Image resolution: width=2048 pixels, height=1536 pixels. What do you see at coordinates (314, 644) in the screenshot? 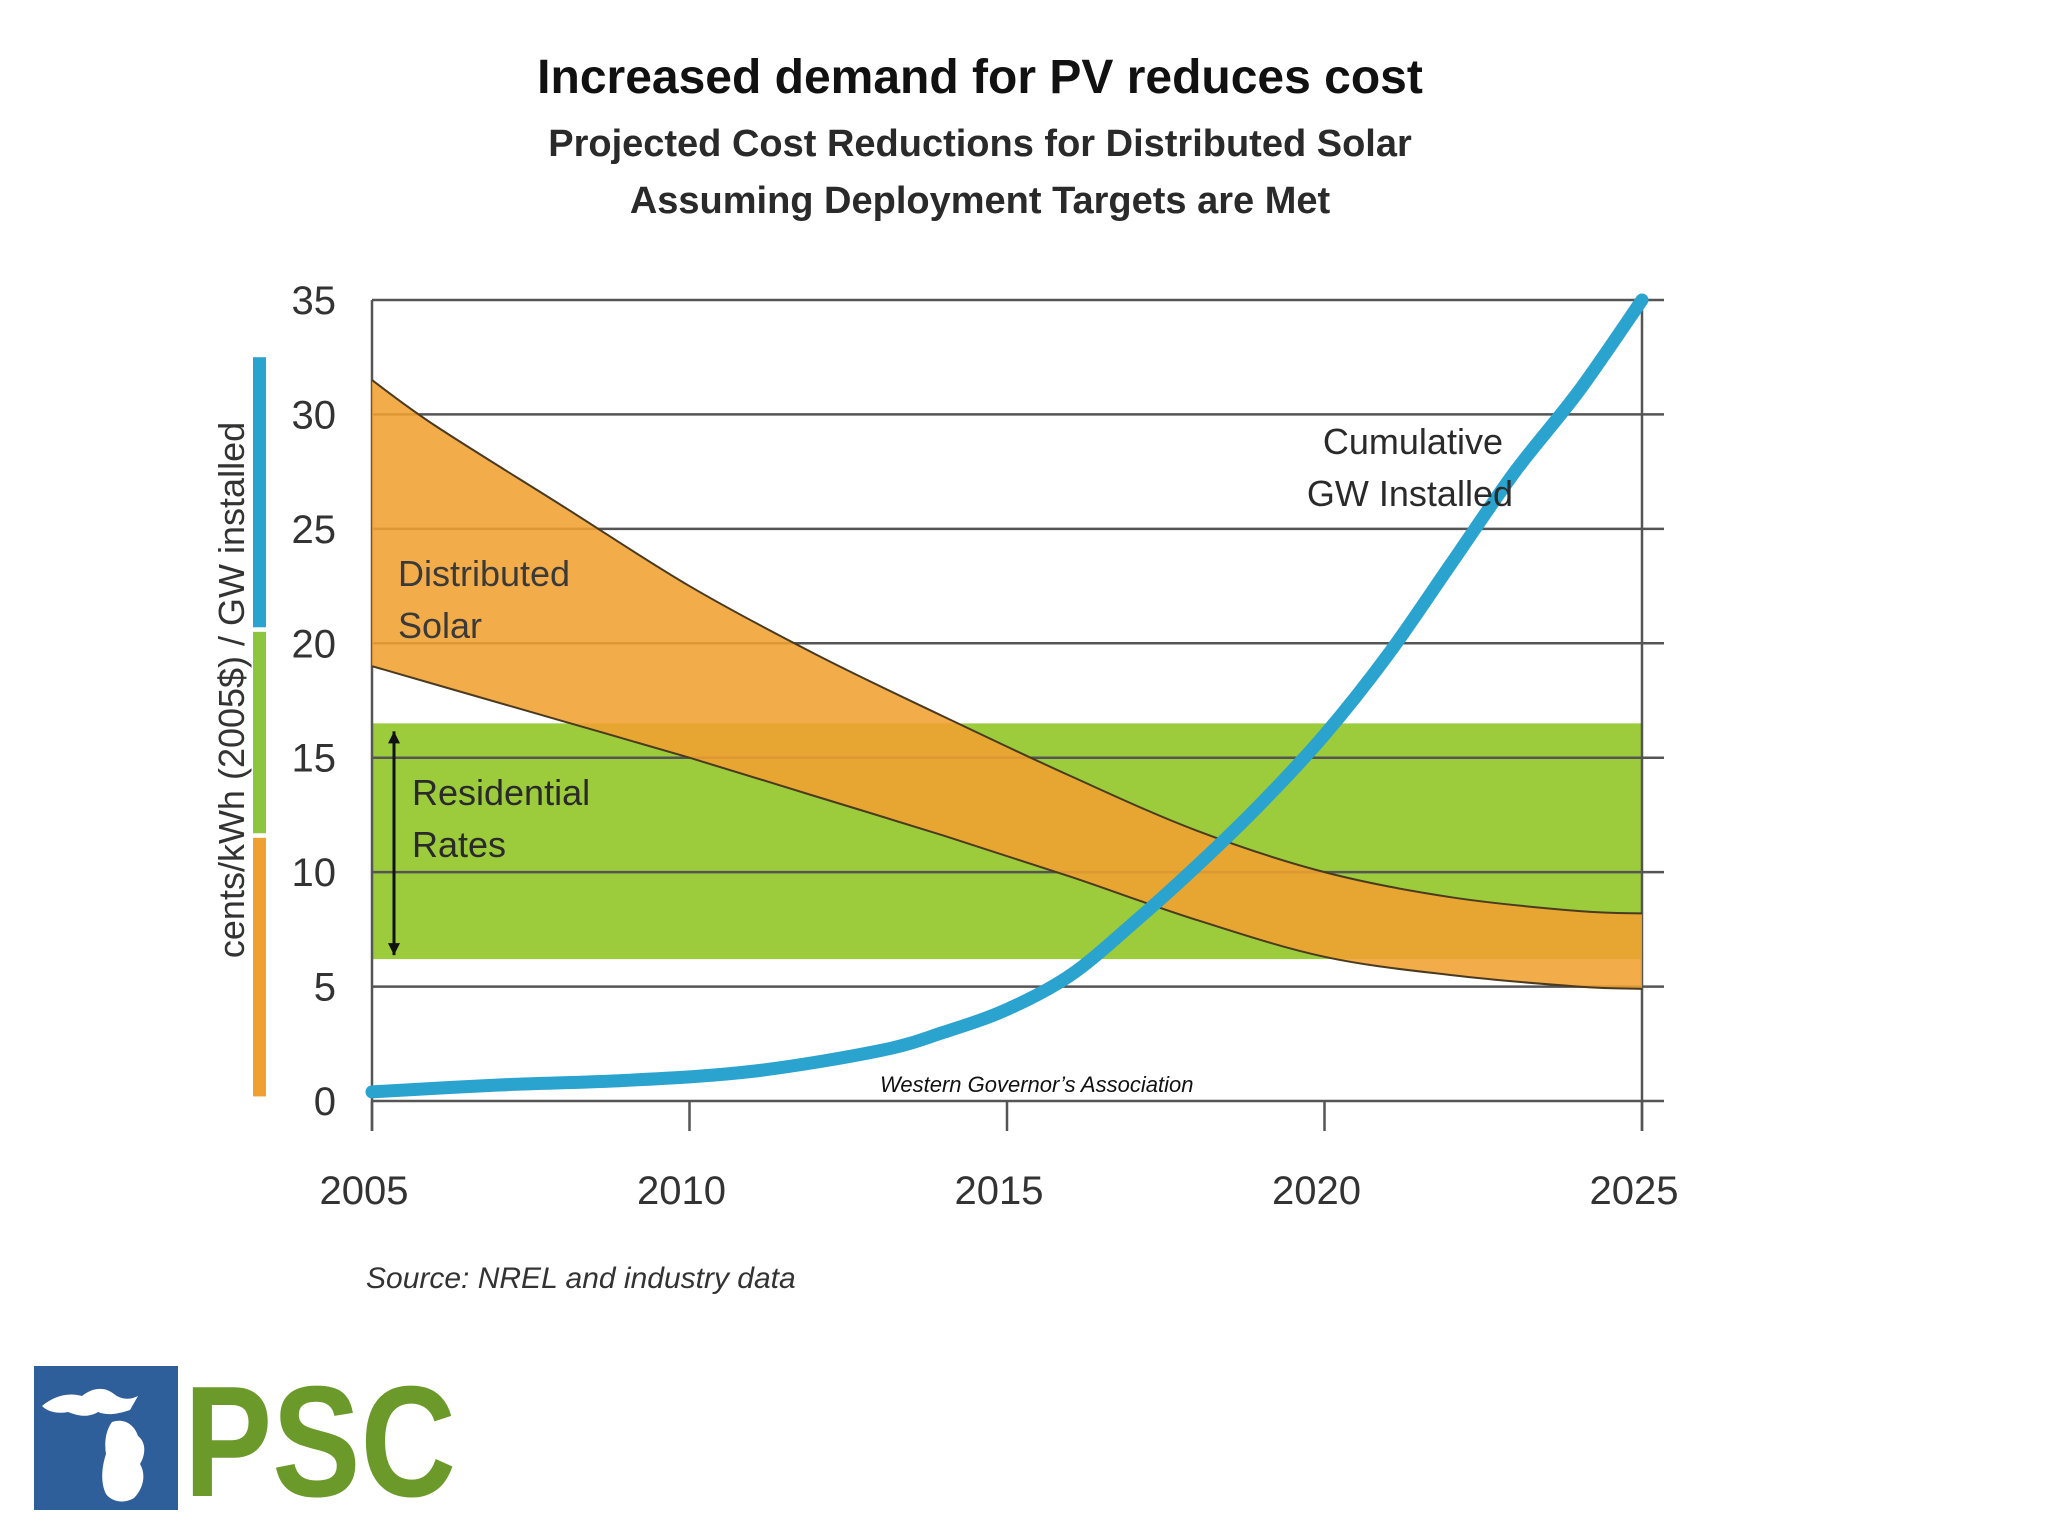
I see `y-tick-label-20: 20` at bounding box center [314, 644].